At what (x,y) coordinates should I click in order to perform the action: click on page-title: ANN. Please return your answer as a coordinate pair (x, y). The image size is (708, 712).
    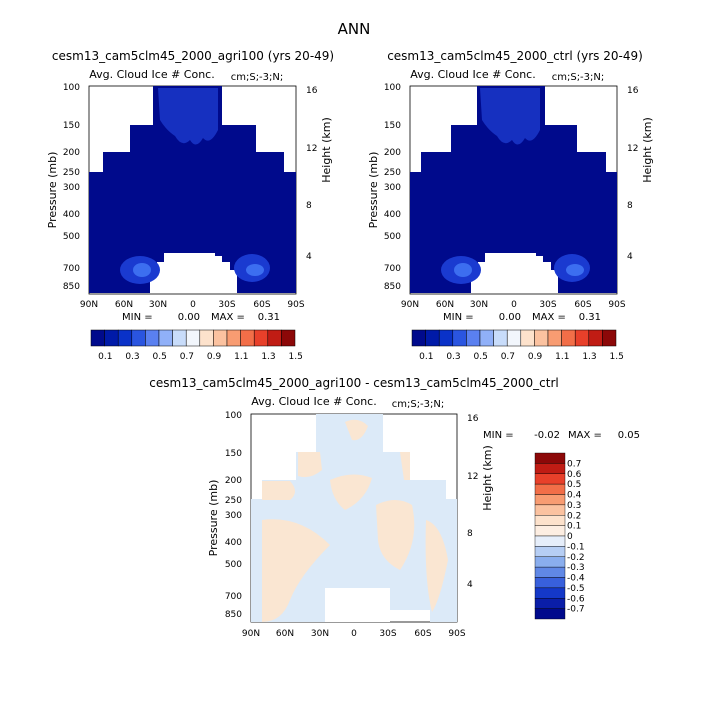
    Looking at the image, I should click on (354, 29).